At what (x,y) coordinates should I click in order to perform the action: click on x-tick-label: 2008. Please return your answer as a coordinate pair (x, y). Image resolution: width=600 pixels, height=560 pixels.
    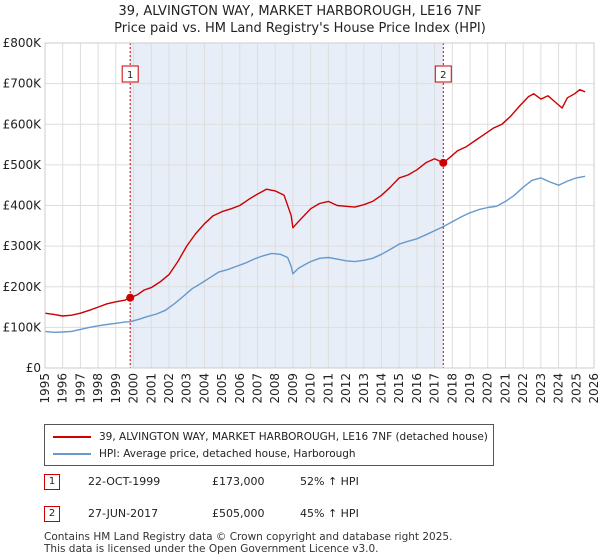
    Looking at the image, I should click on (275, 388).